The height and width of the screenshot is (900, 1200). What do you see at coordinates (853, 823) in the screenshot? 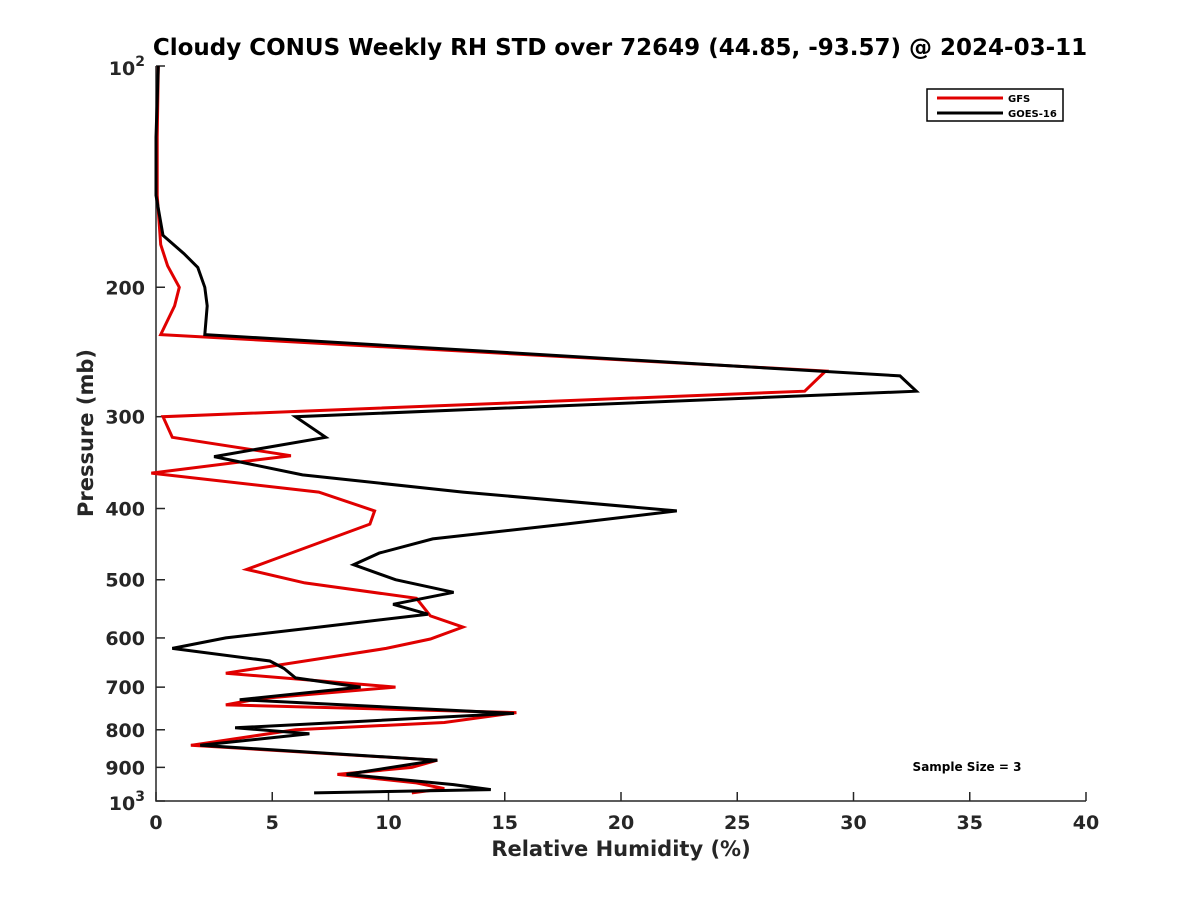
I see `x-tick-label: 30` at bounding box center [853, 823].